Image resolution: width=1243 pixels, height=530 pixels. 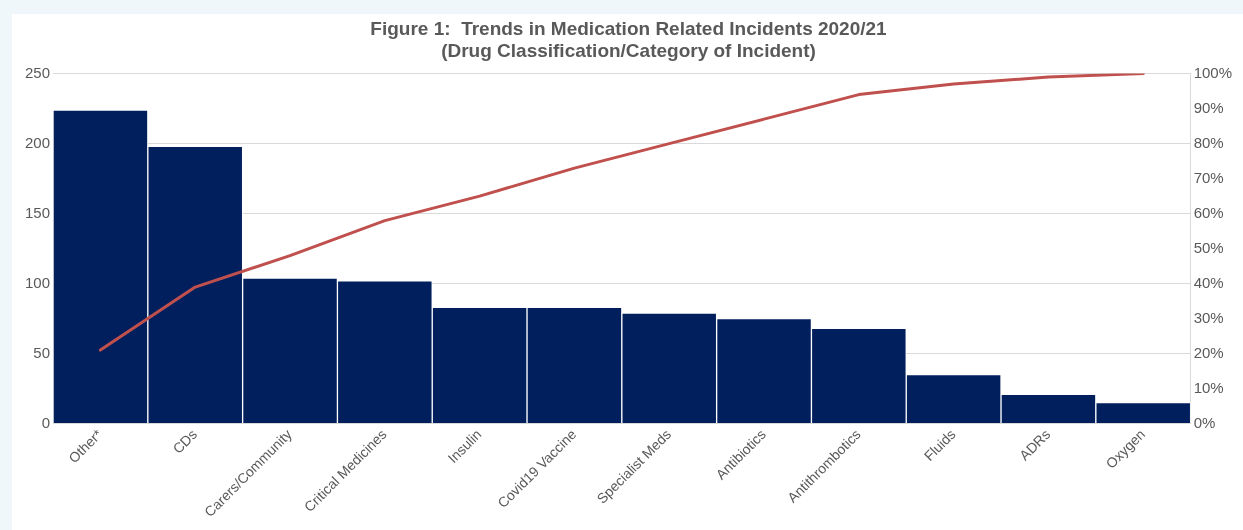 What do you see at coordinates (1208, 282) in the screenshot?
I see `y2-tick-label: 40%` at bounding box center [1208, 282].